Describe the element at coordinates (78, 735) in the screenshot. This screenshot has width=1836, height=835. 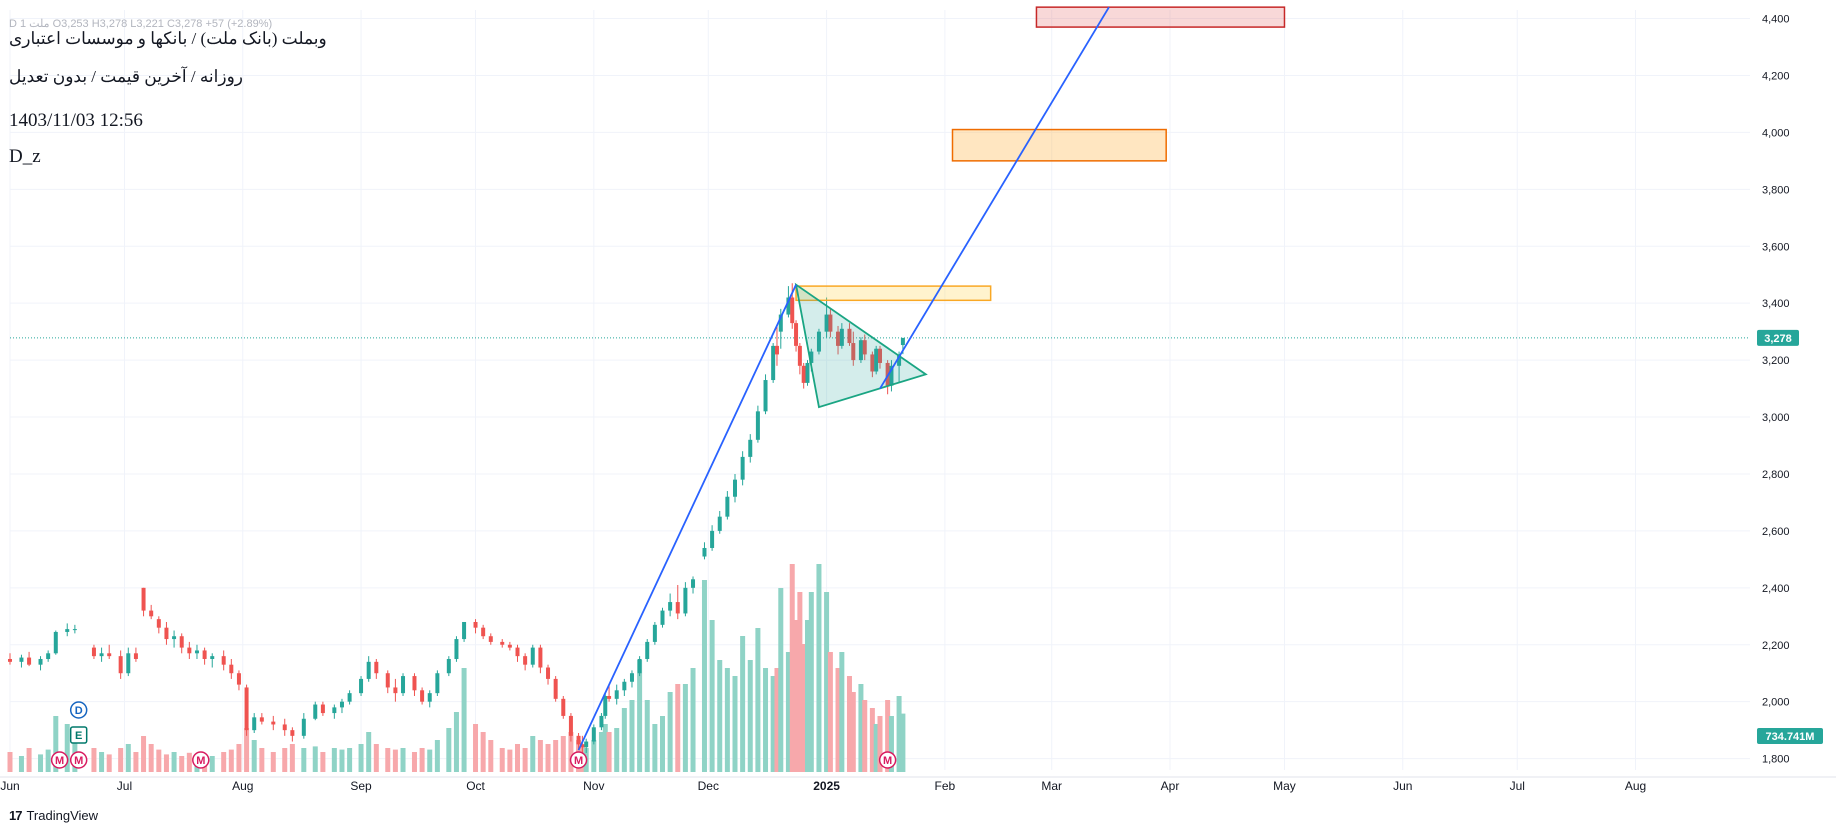
I see `earnings-marker: E` at that location.